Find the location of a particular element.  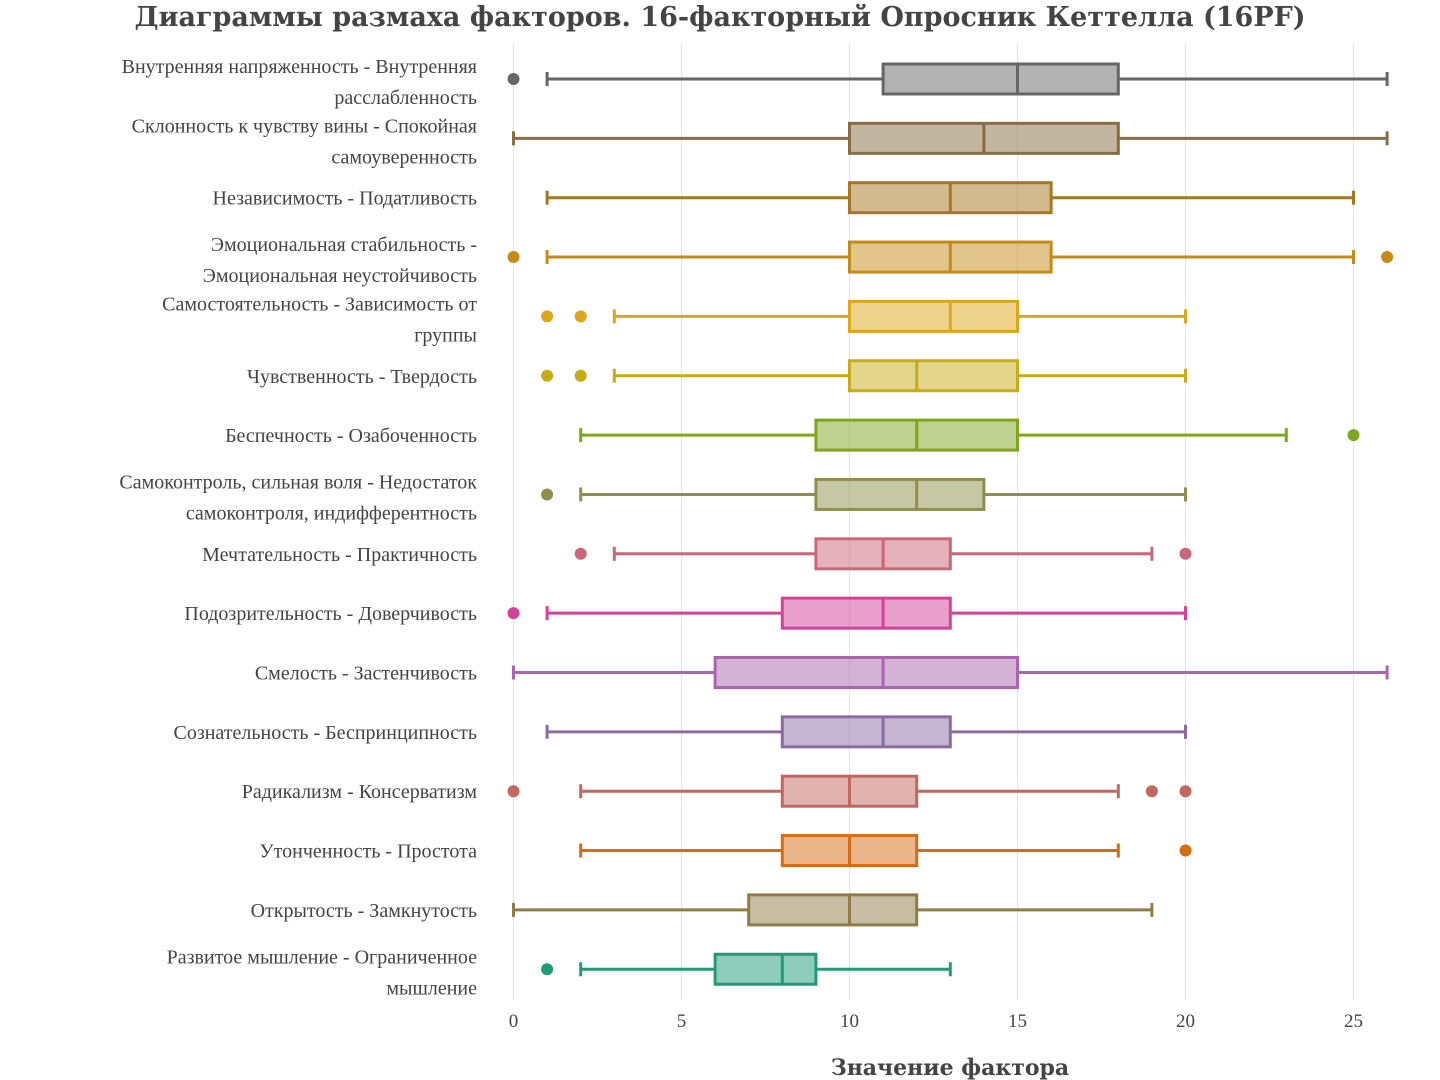

y-axis-label-line: группы is located at coordinates (445, 335).